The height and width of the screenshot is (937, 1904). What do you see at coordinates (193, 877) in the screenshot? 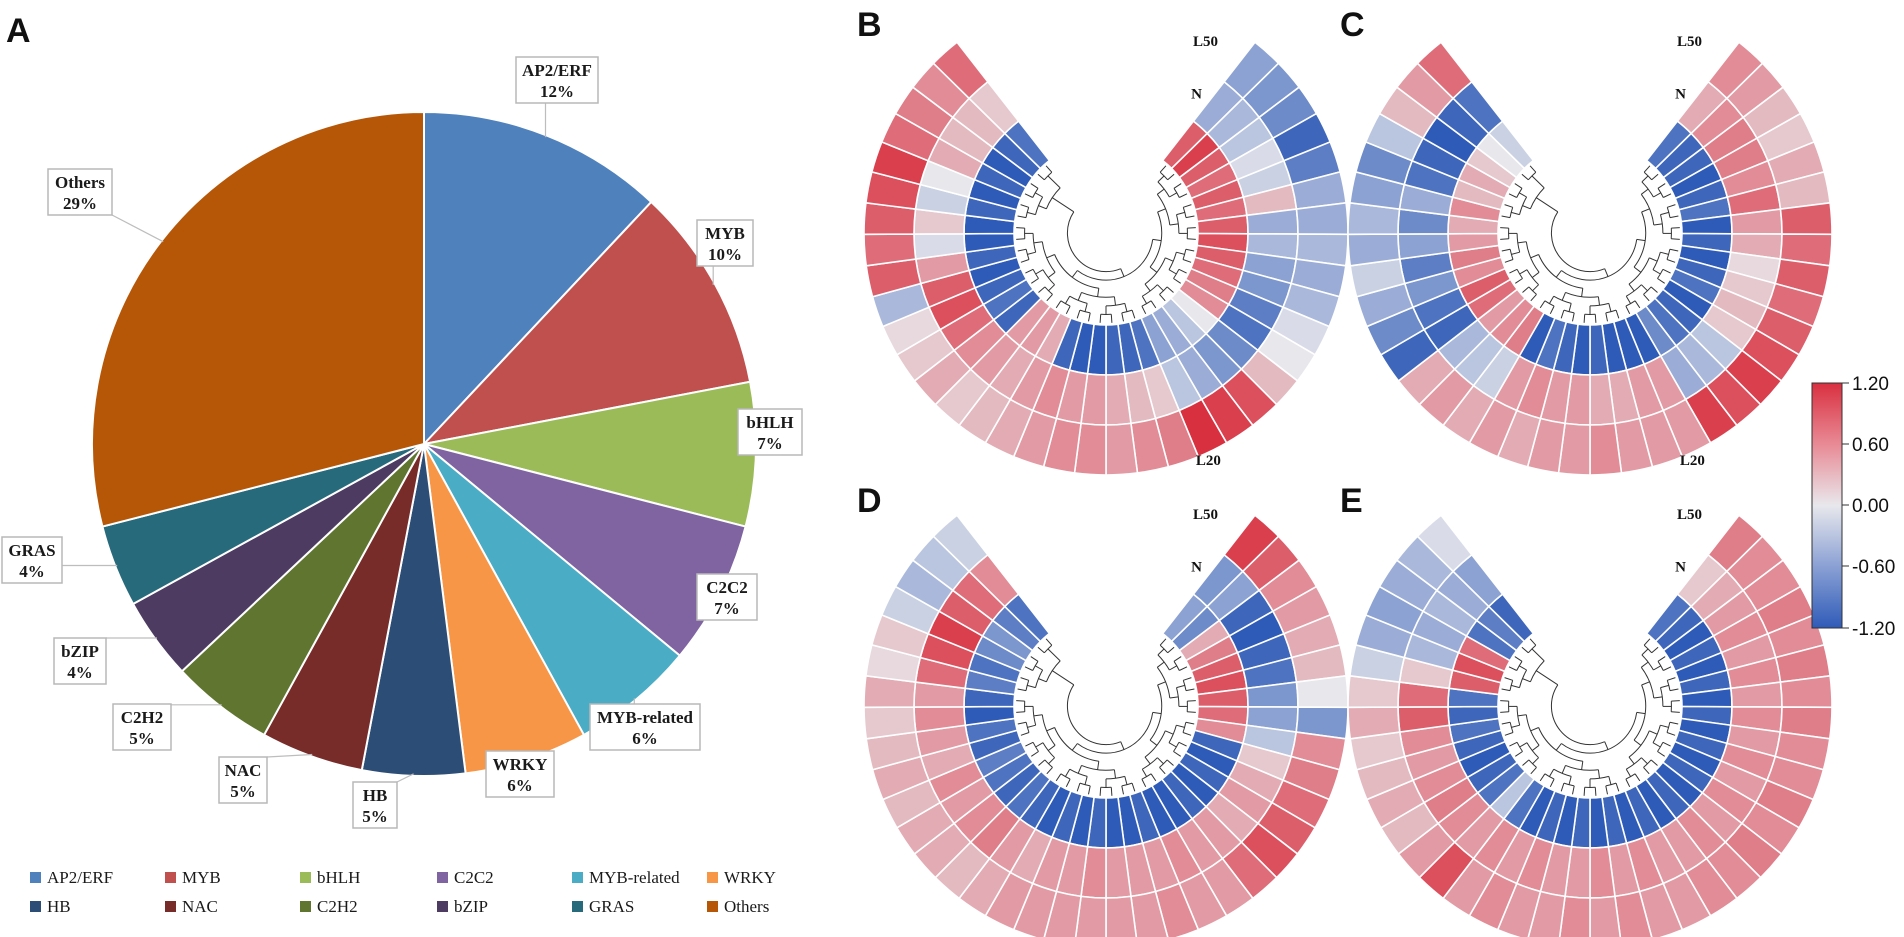
I see `legend-item-myb: MYB` at bounding box center [193, 877].